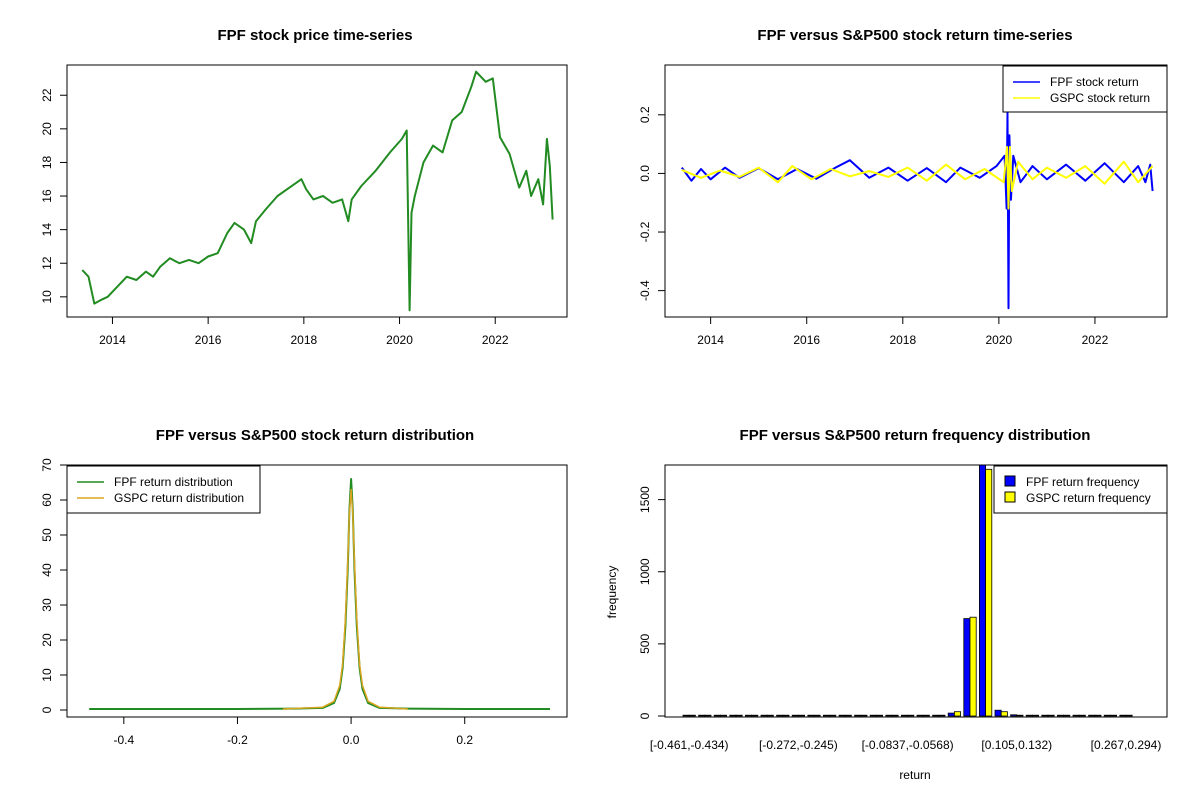 Image resolution: width=1200 pixels, height=800 pixels. I want to click on p4-x-category-label: [-0.461,-0.434), so click(689, 745).